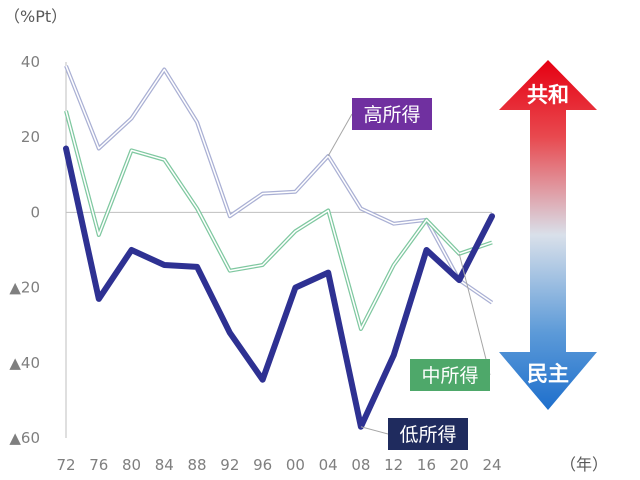 The image size is (640, 480). What do you see at coordinates (98, 465) in the screenshot?
I see `x-tick-label: 76` at bounding box center [98, 465].